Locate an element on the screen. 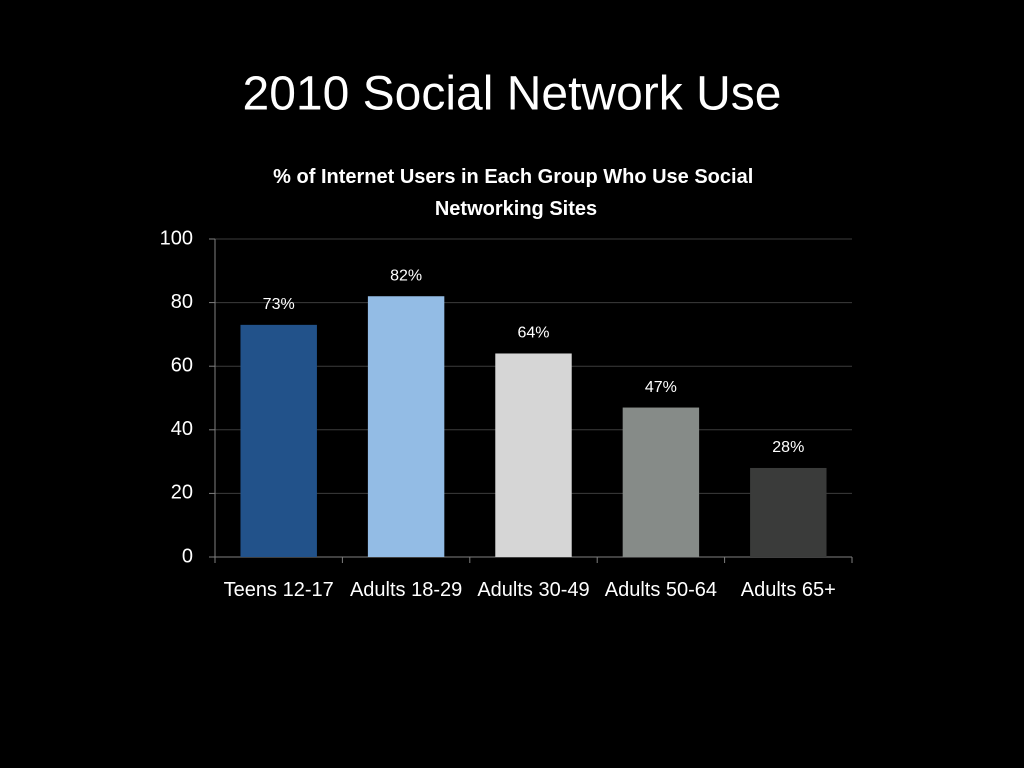  value-label: 82% is located at coordinates (406, 275).